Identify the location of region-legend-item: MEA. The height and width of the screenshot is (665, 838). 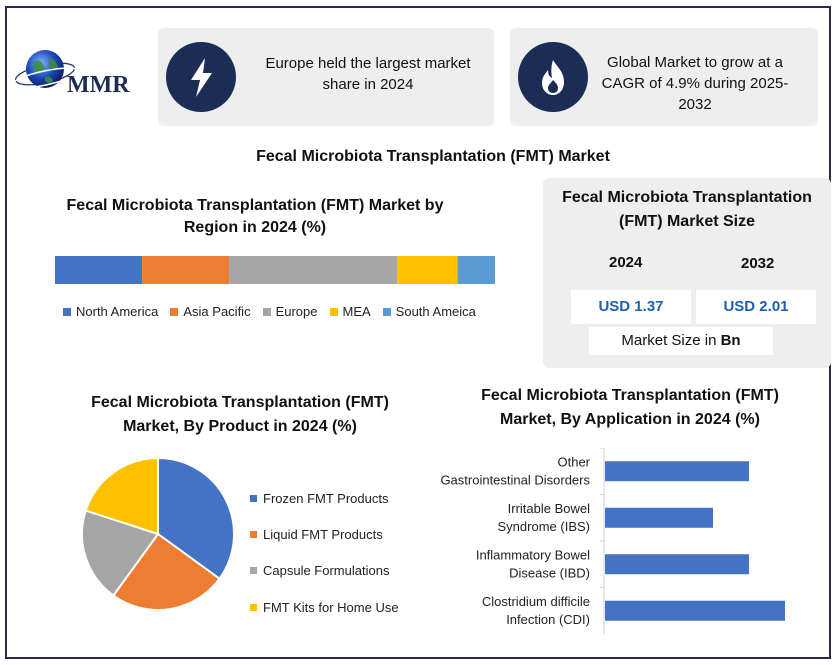
(350, 311).